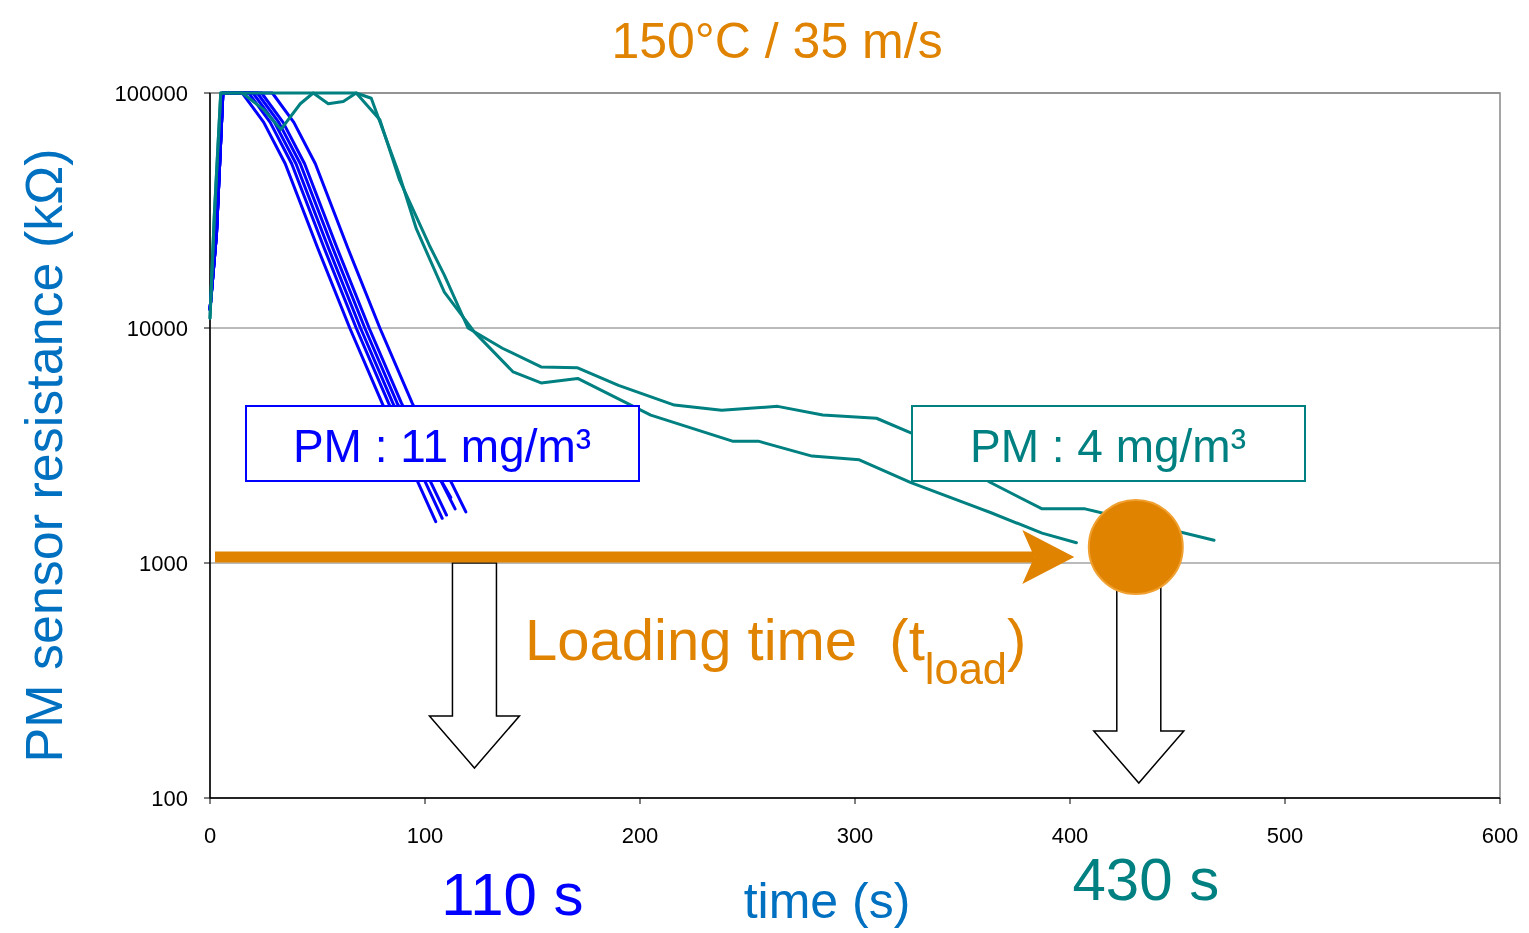 This screenshot has width=1529, height=933. What do you see at coordinates (169, 798) in the screenshot?
I see `y-tick-label: 100` at bounding box center [169, 798].